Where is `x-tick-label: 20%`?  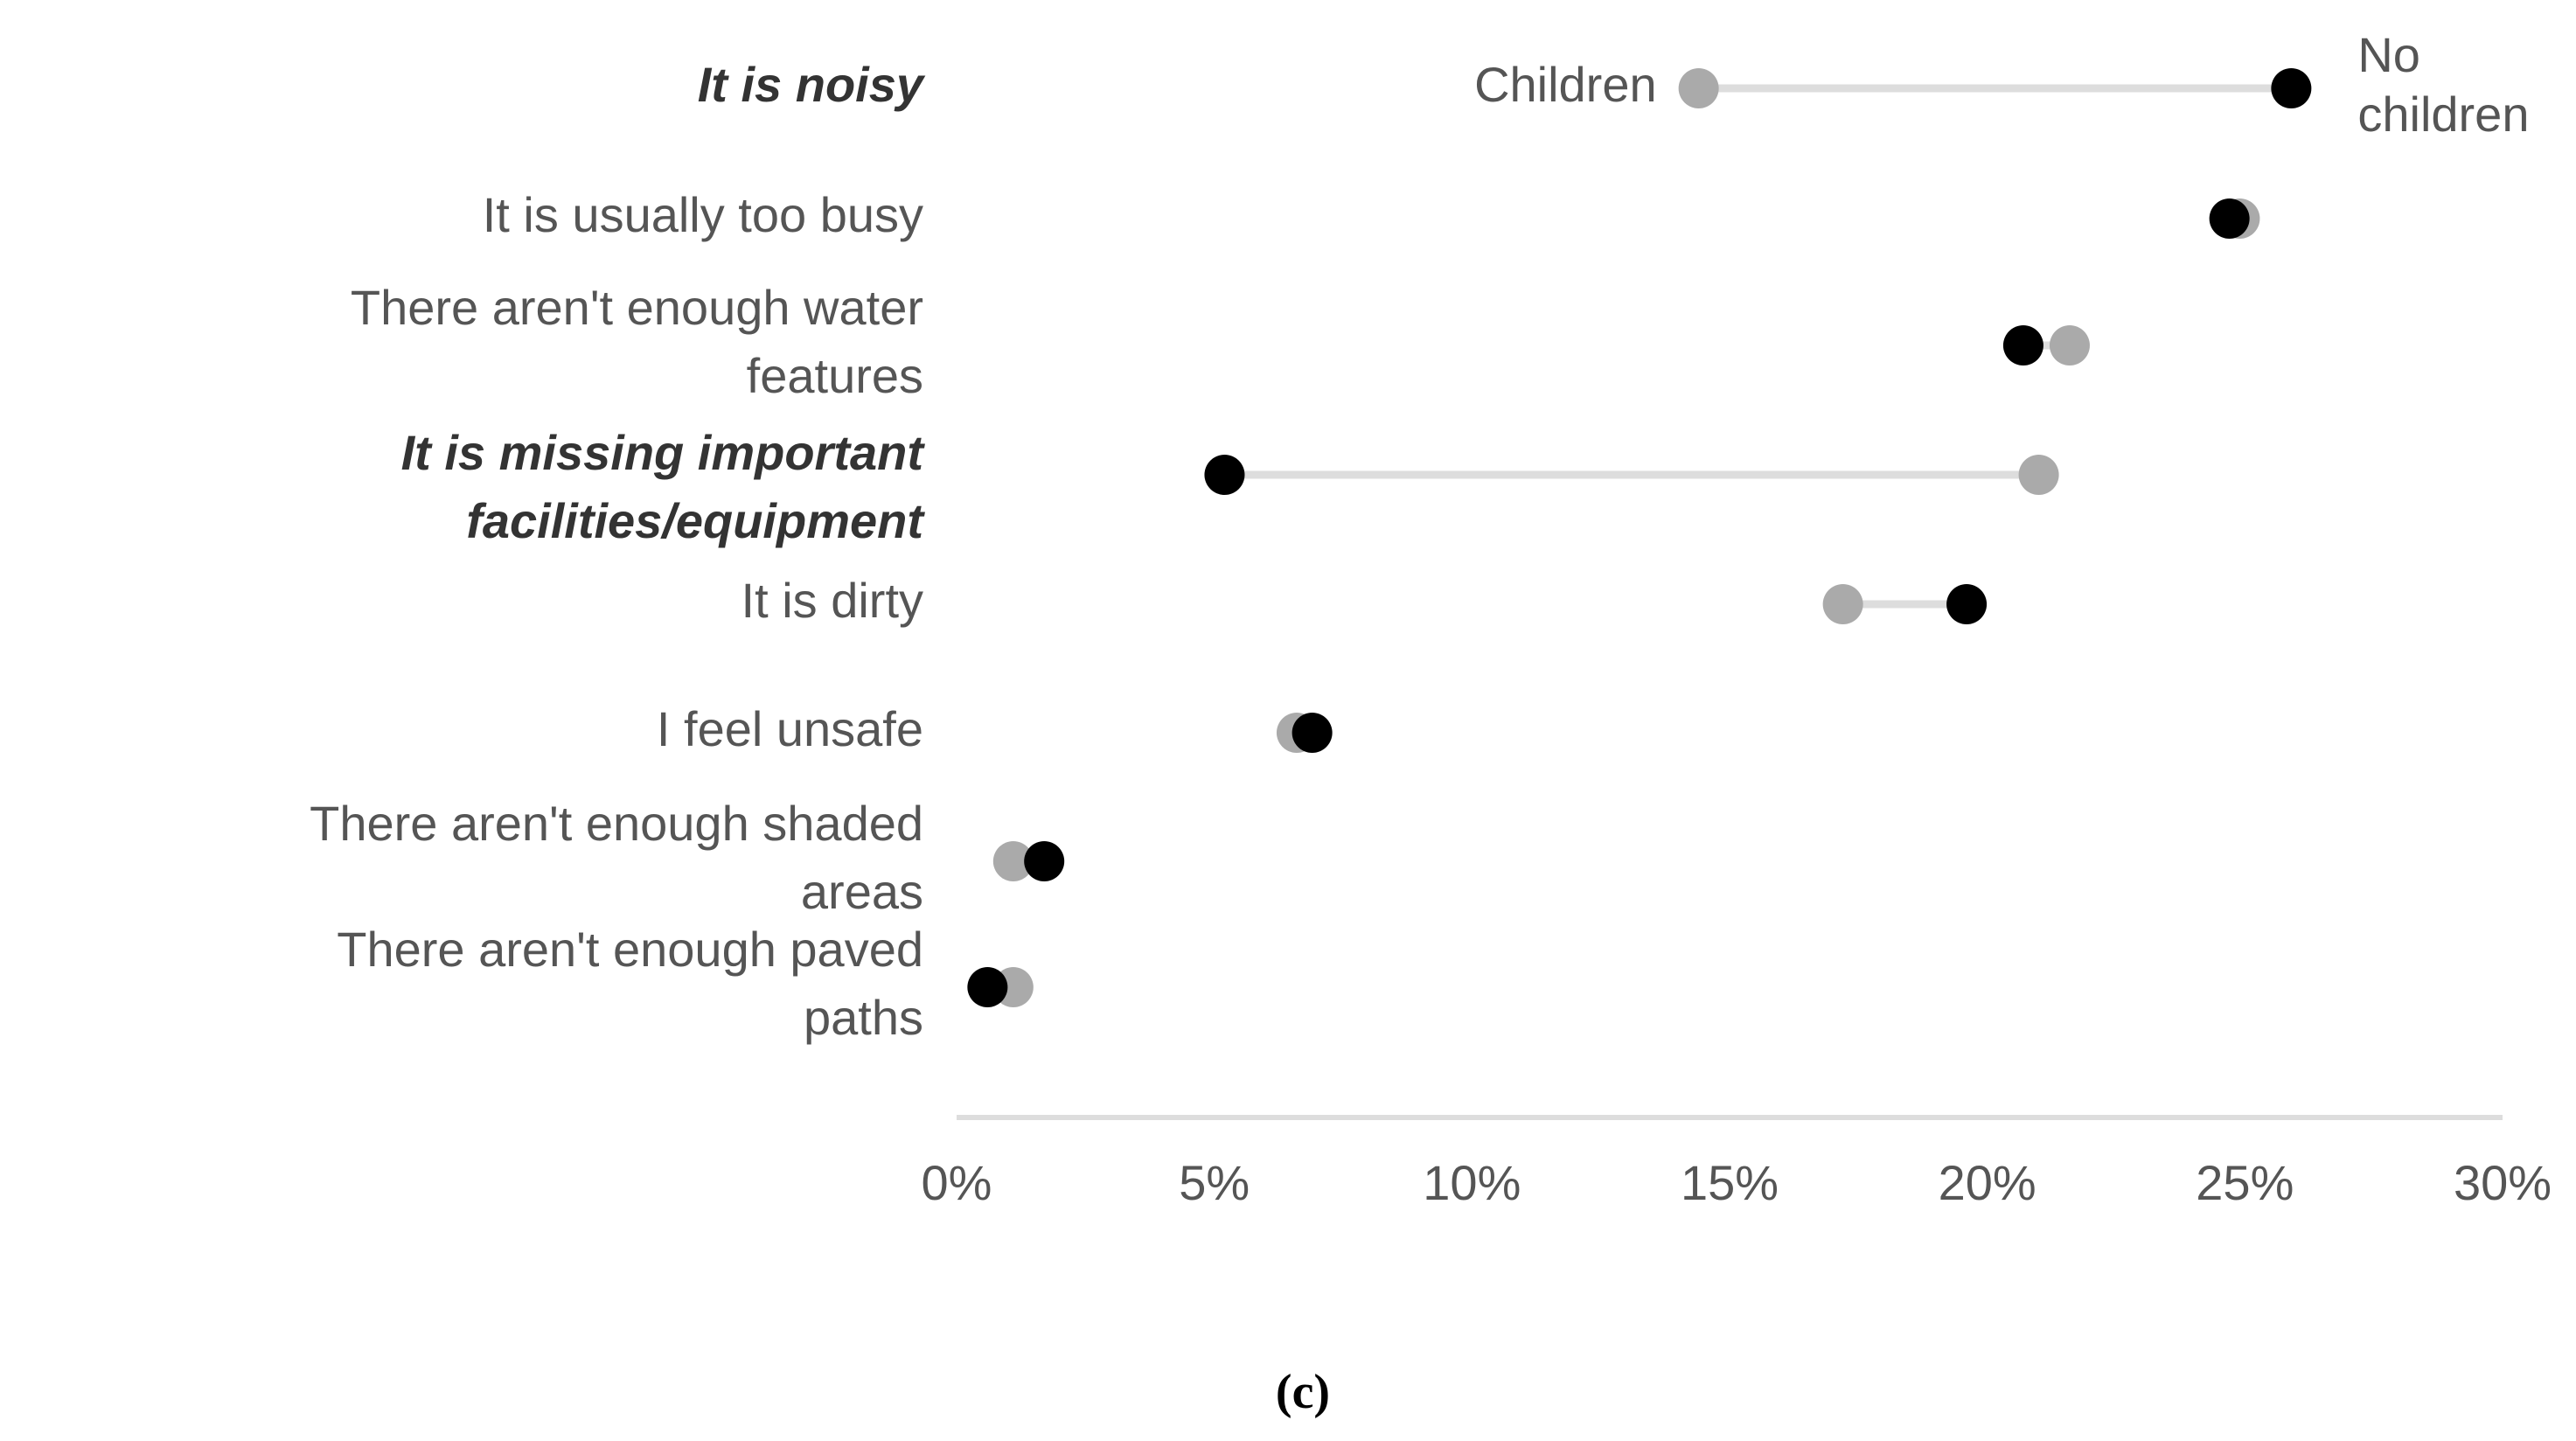
x-tick-label: 20% is located at coordinates (1987, 1183).